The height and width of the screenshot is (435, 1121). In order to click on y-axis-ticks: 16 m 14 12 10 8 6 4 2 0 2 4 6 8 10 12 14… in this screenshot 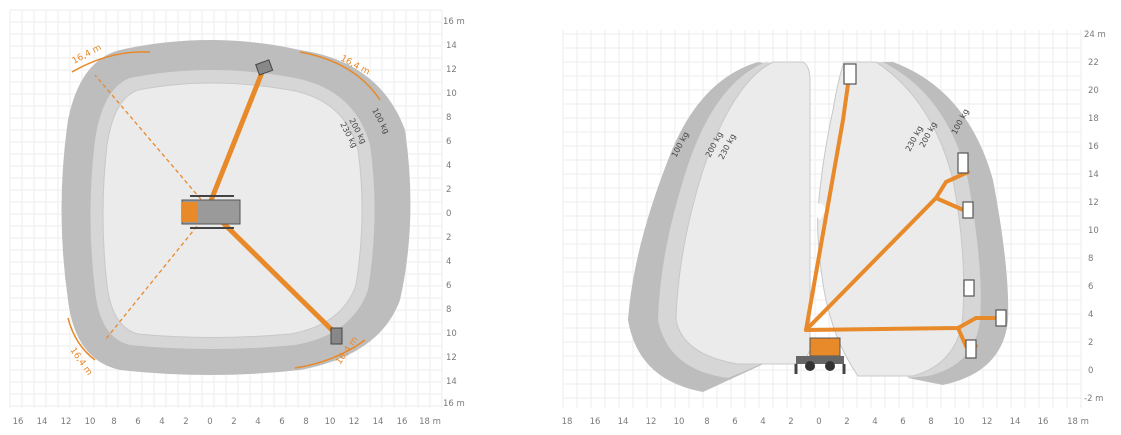, I will do `click(454, 213)`.